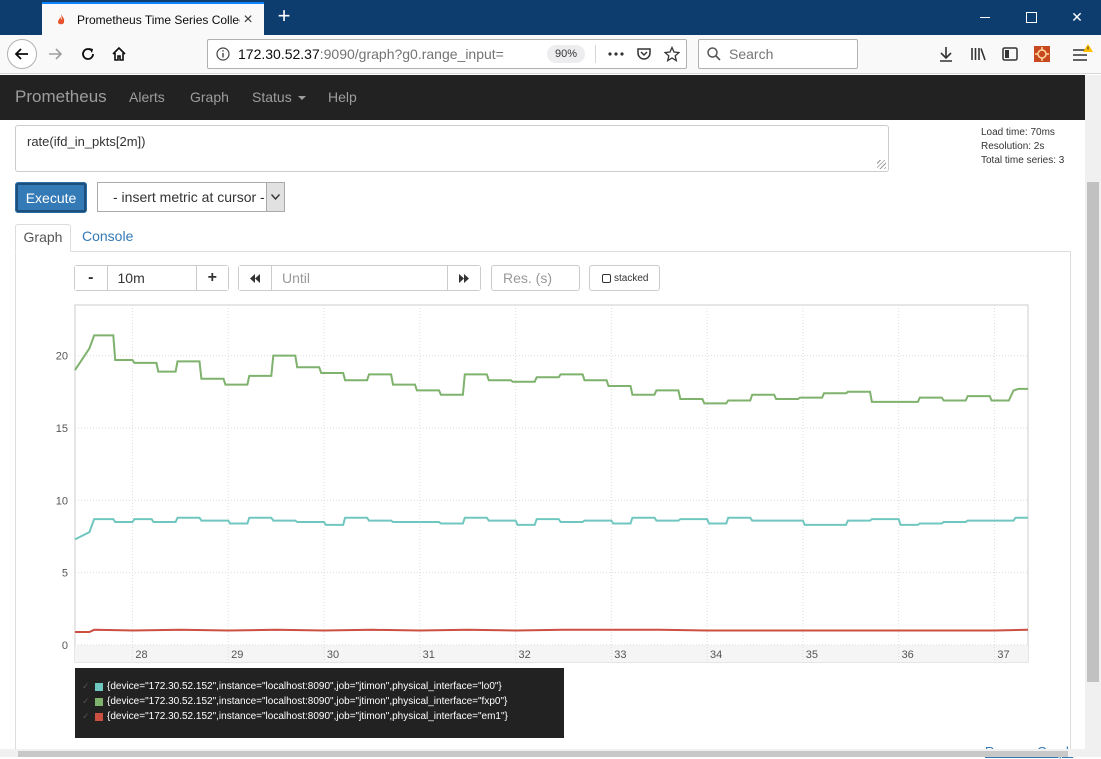  I want to click on time-back-button, so click(255, 278).